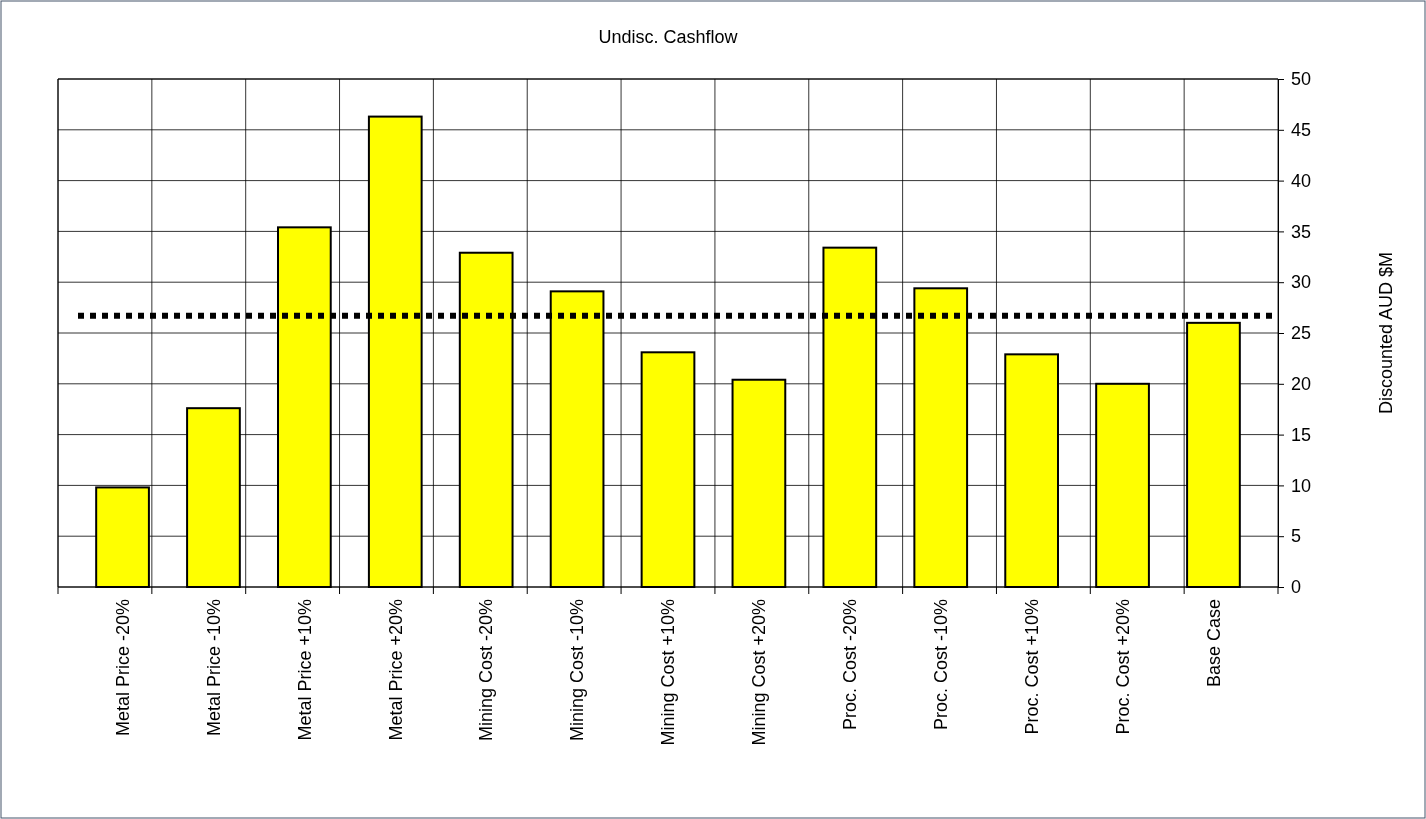 This screenshot has width=1426, height=819. I want to click on y-tick-label: 40, so click(1301, 180).